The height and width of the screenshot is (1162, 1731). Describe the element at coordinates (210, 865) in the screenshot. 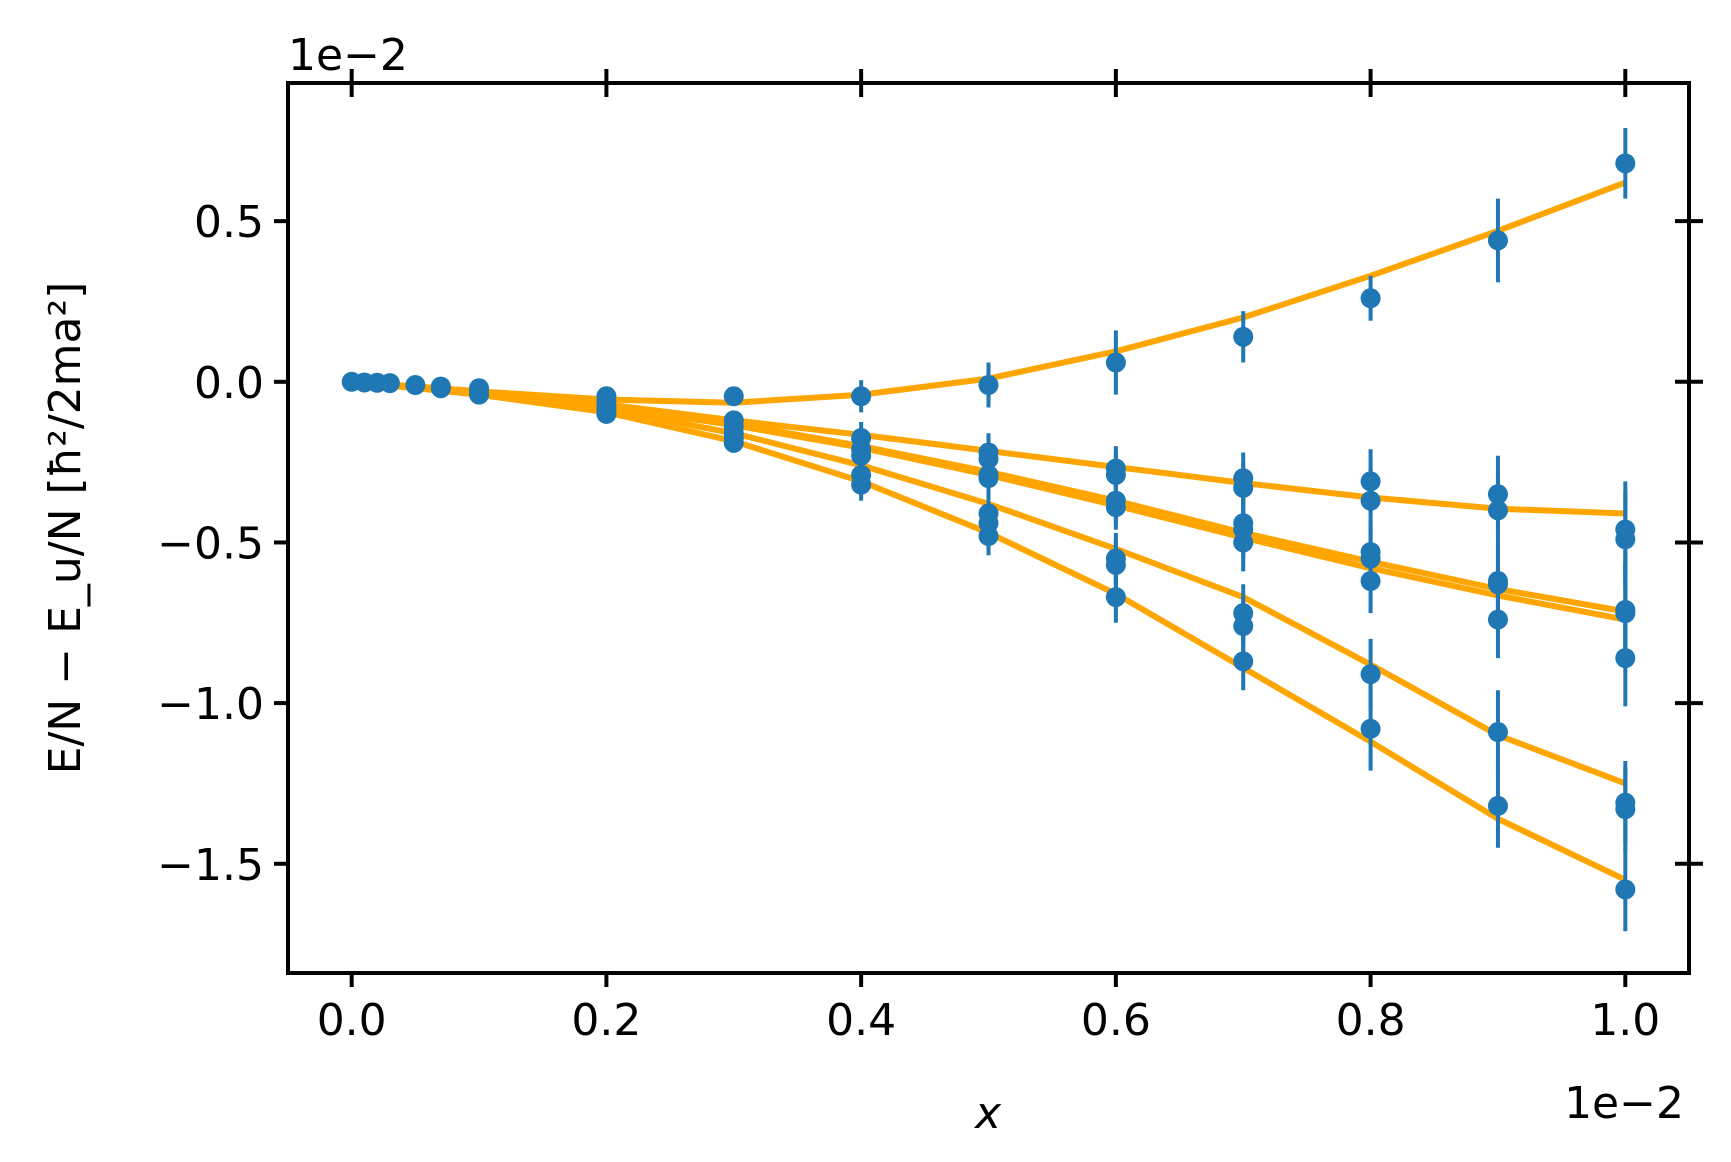

I see `y-tick-label: −1.5` at that location.